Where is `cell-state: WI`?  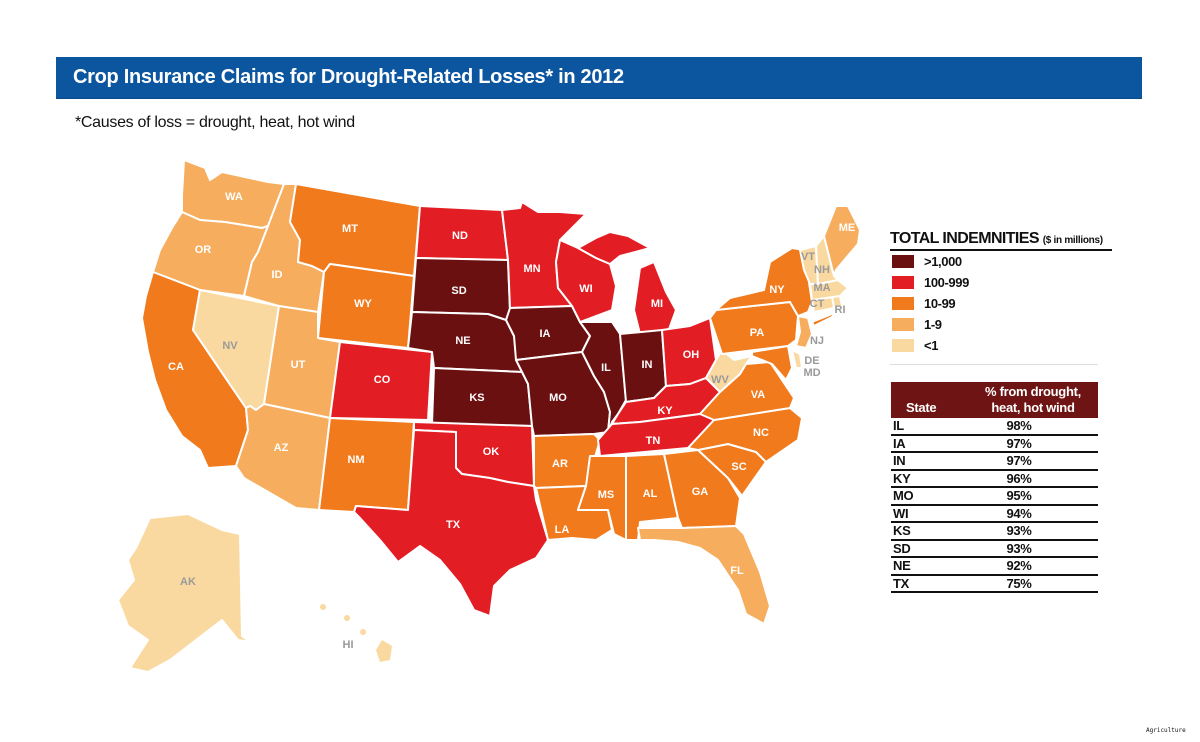
cell-state: WI is located at coordinates (929, 513).